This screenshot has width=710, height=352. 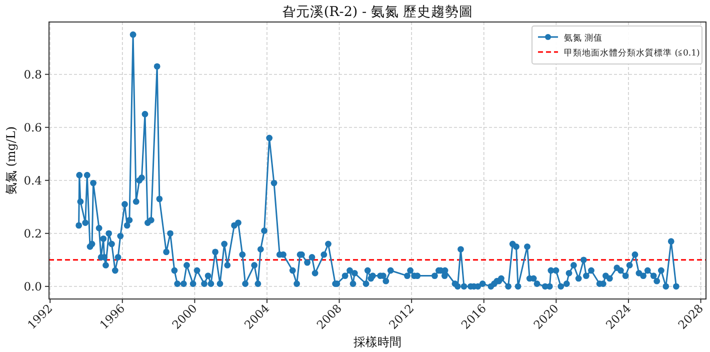 What do you see at coordinates (33, 180) in the screenshot?
I see `y-tick-label: 0.4` at bounding box center [33, 180].